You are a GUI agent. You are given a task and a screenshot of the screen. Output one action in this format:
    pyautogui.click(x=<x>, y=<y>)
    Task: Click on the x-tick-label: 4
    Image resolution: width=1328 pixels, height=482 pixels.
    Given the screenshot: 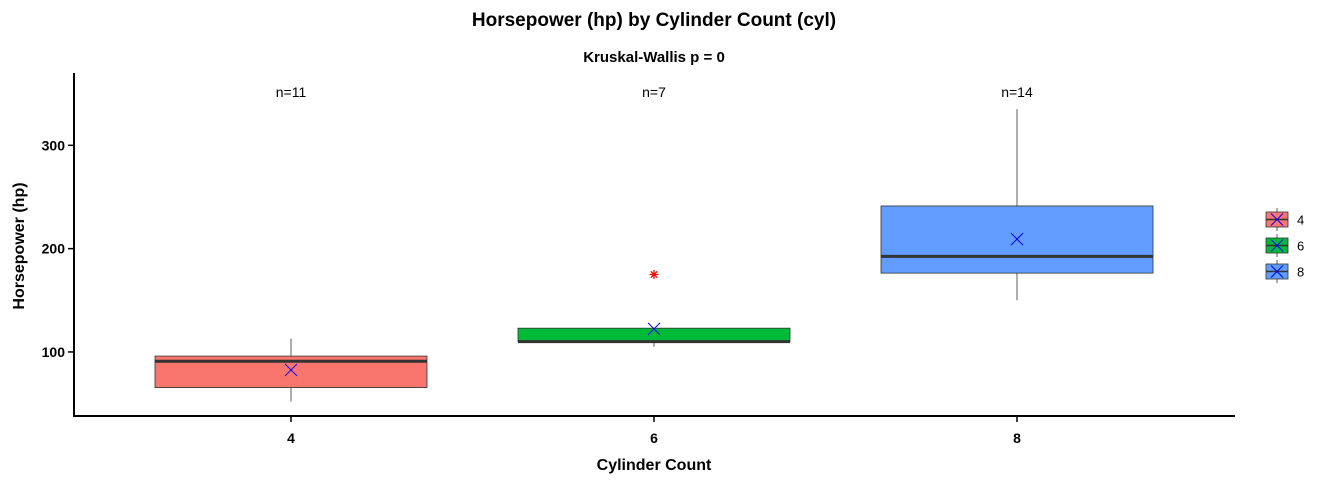 What is the action you would take?
    pyautogui.click(x=291, y=438)
    